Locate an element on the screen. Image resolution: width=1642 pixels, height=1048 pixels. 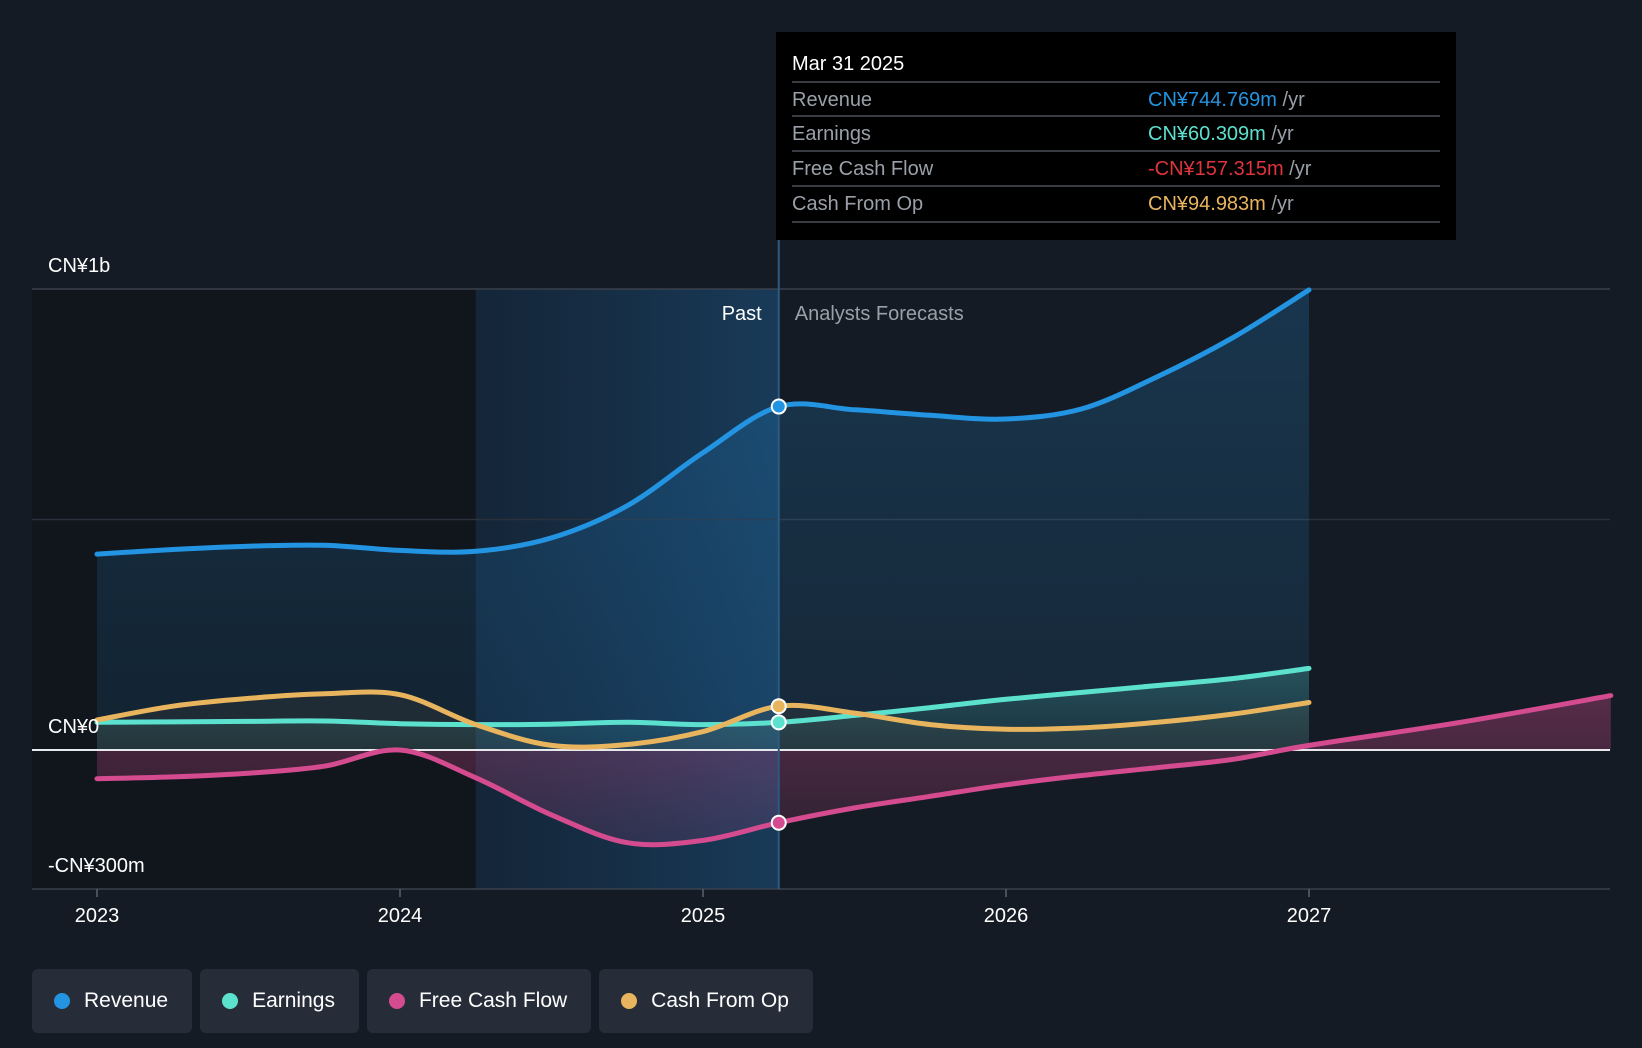
fcf-line is located at coordinates (854, 770).